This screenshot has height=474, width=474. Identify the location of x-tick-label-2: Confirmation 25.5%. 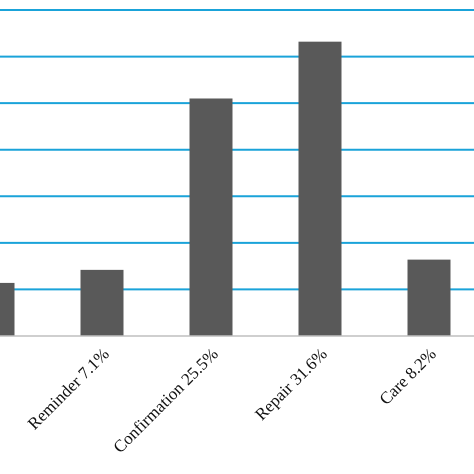
(166, 400).